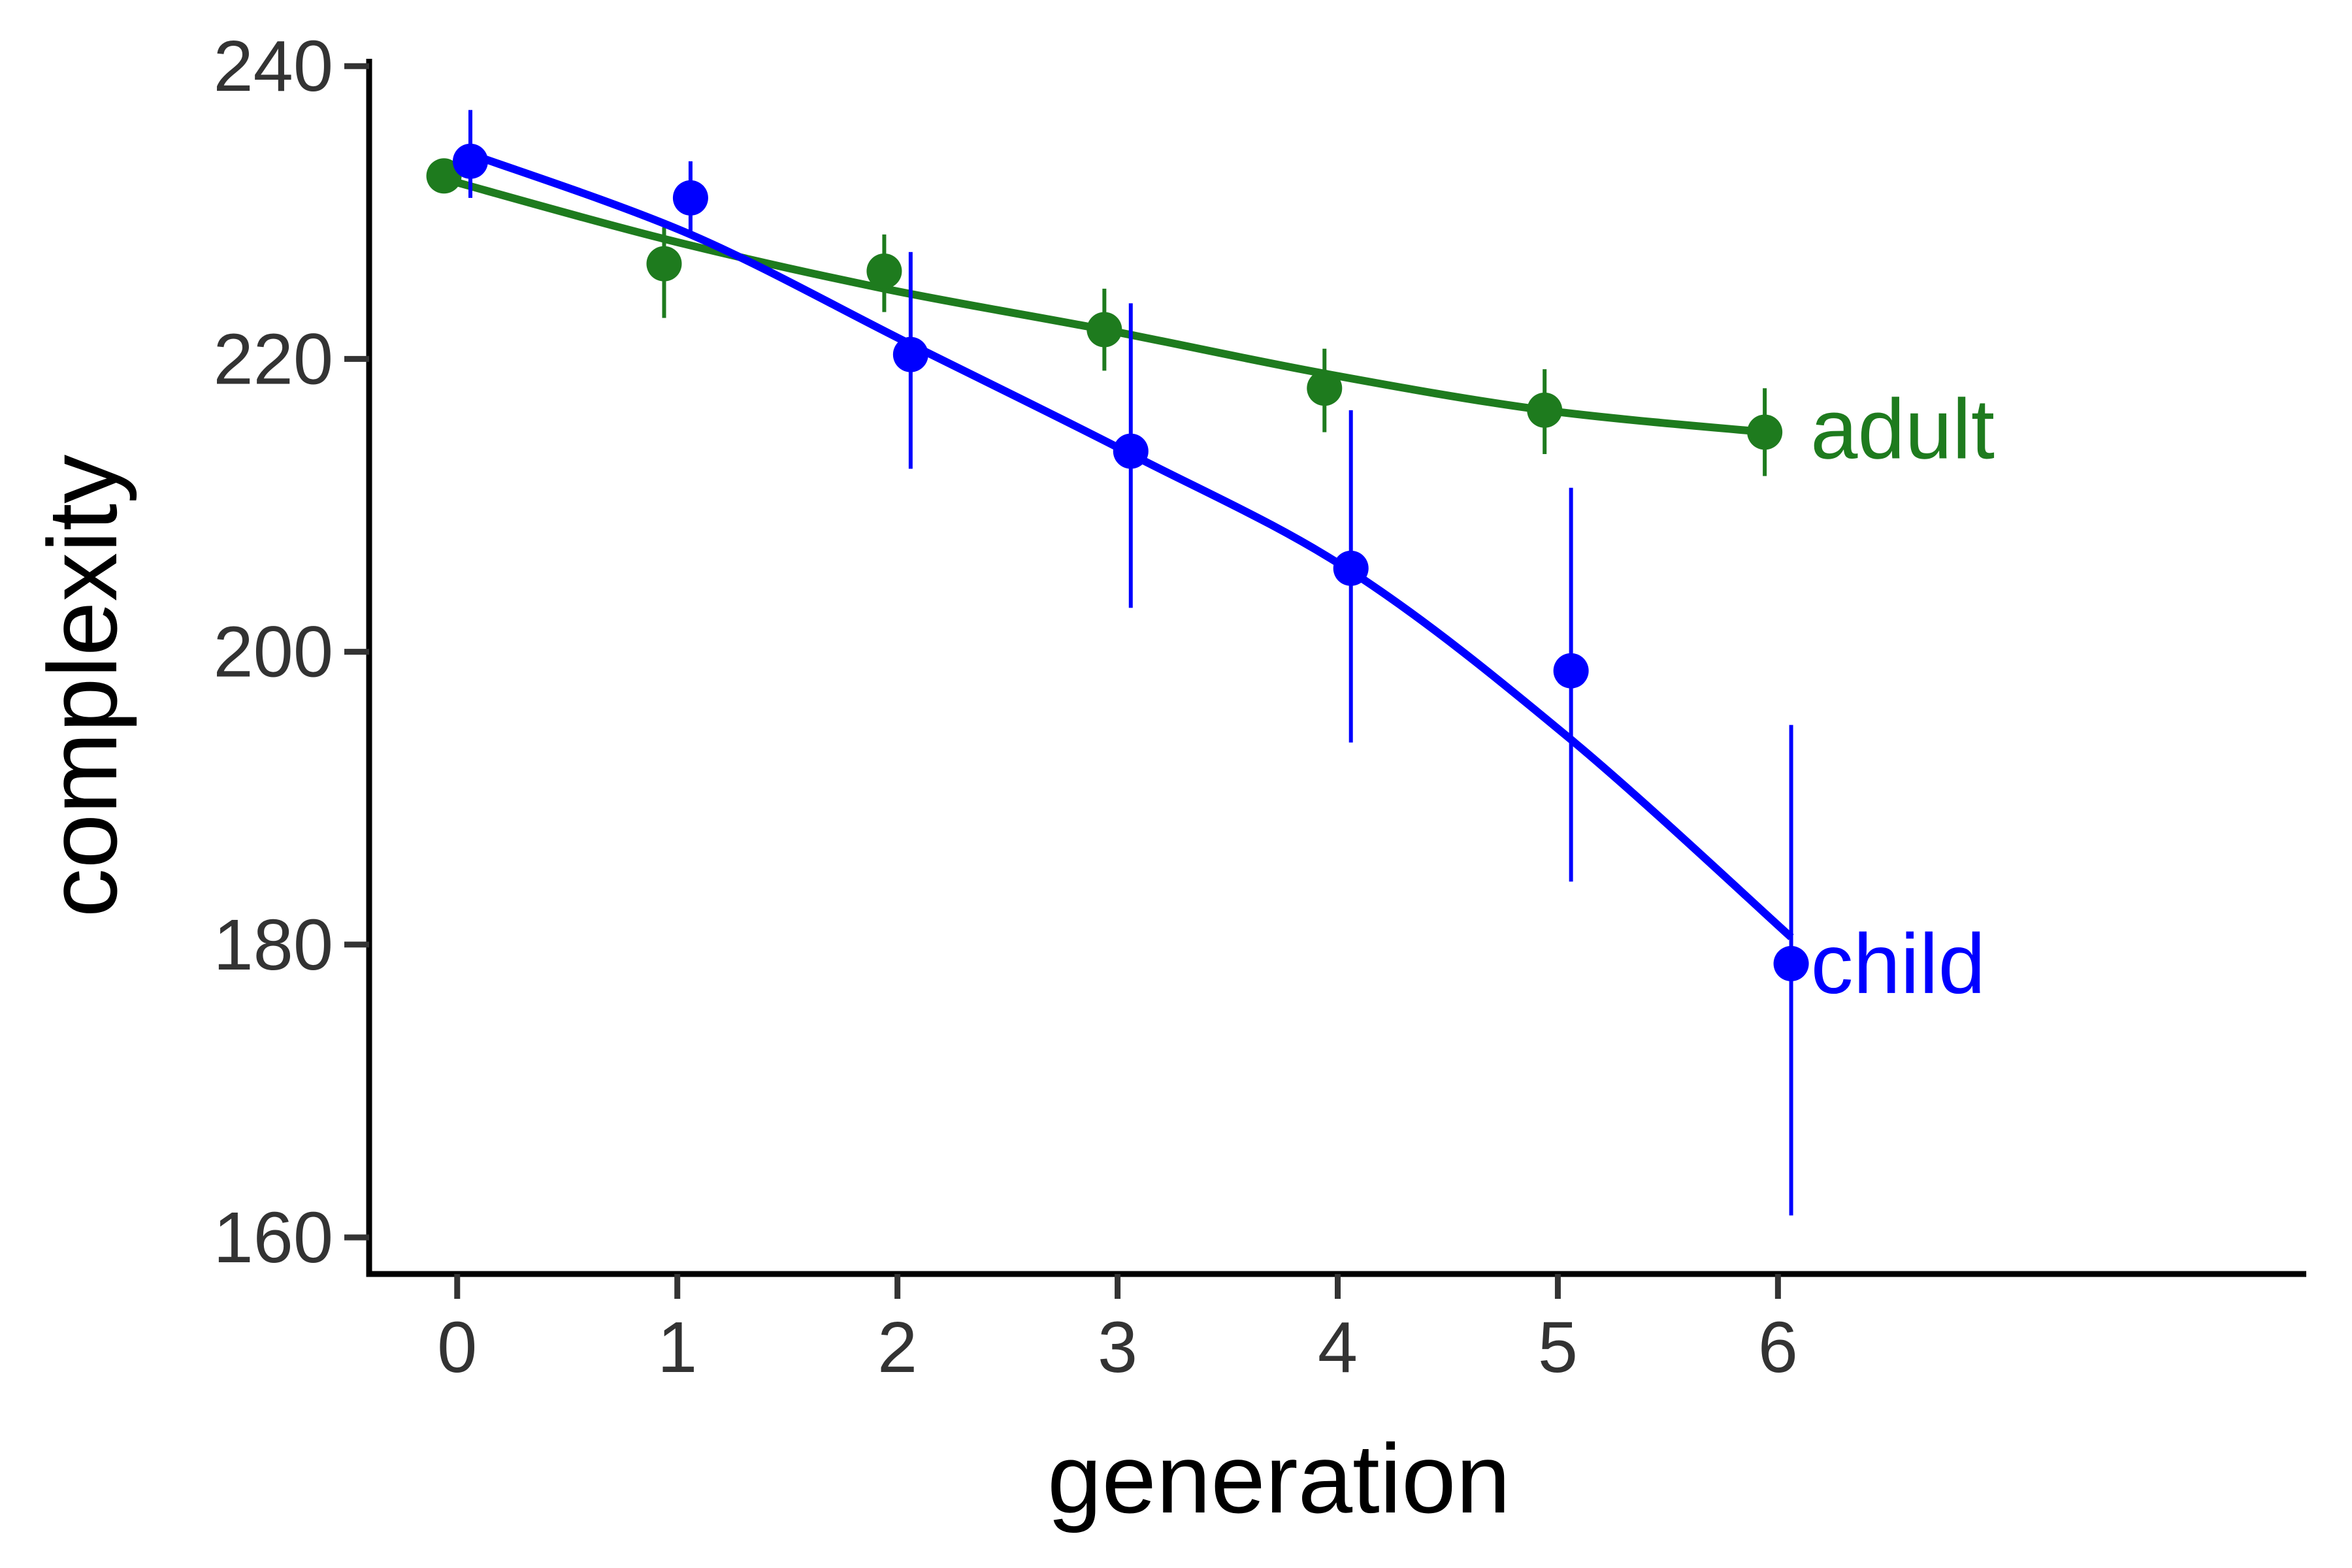  Describe the element at coordinates (897, 1347) in the screenshot. I see `x-tick-label: 2` at that location.